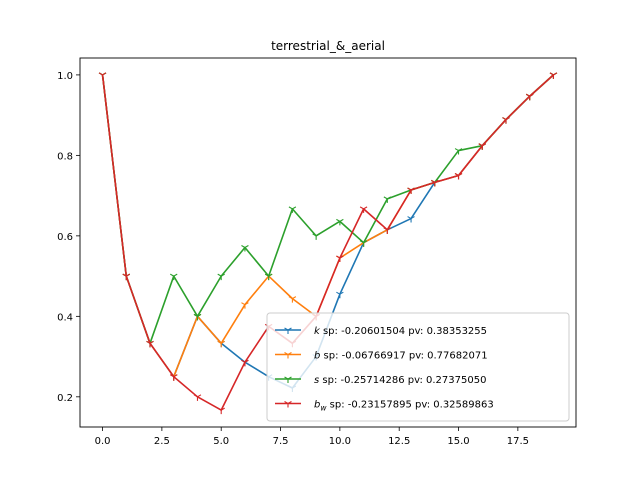 Image resolution: width=640 pixels, height=480 pixels. Describe the element at coordinates (328, 46) in the screenshot. I see `chart-title: terrestrial_&_aerial` at that location.